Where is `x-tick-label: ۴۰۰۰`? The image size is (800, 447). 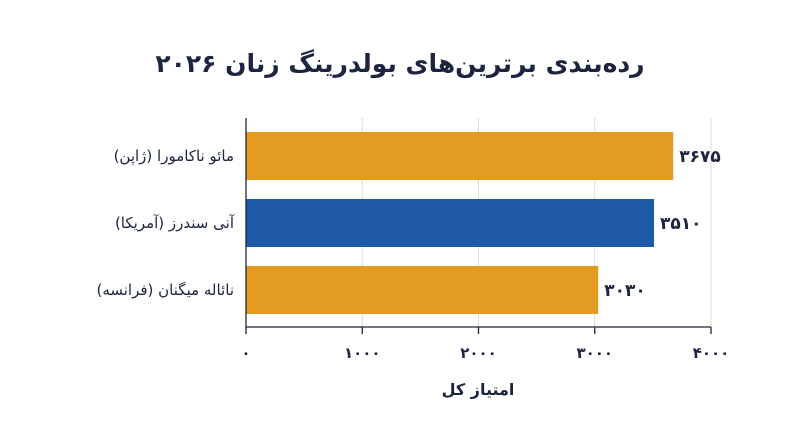
x-tick-label: ۴۰۰۰ is located at coordinates (711, 353).